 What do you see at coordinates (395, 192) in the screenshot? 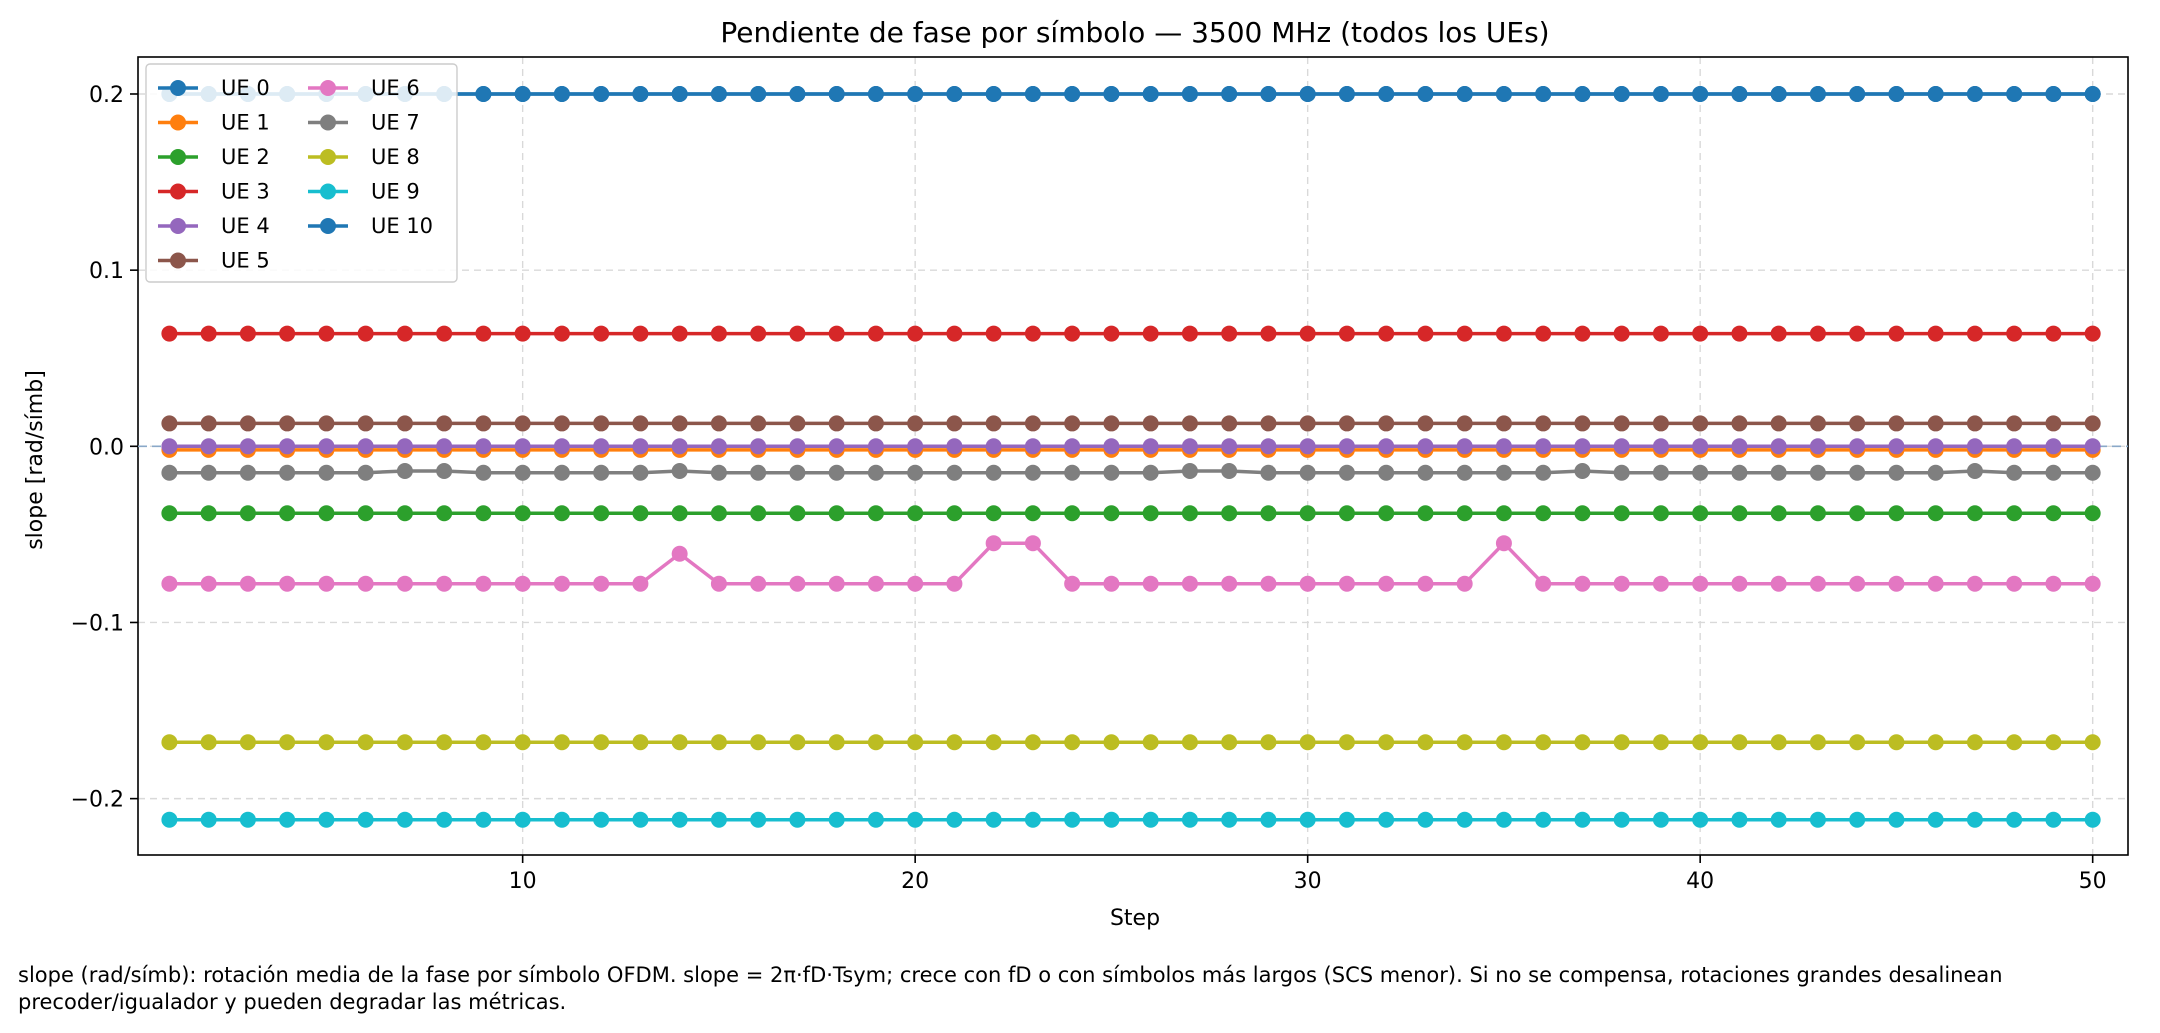
I see `legend-label: UE 9` at bounding box center [395, 192].